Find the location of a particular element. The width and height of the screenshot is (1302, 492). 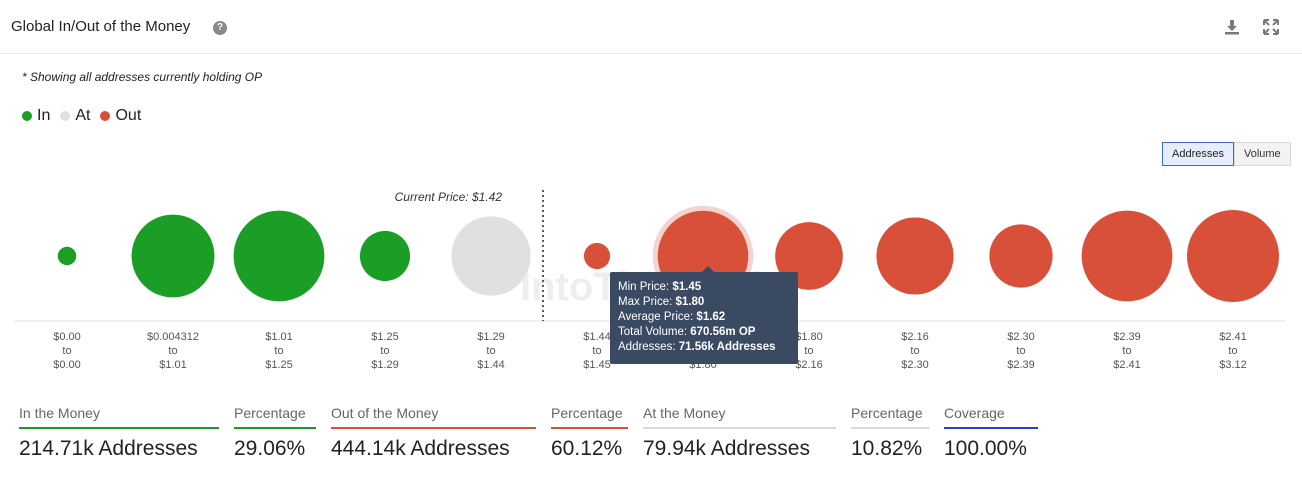

stat-label: Out of the Money is located at coordinates (385, 413).